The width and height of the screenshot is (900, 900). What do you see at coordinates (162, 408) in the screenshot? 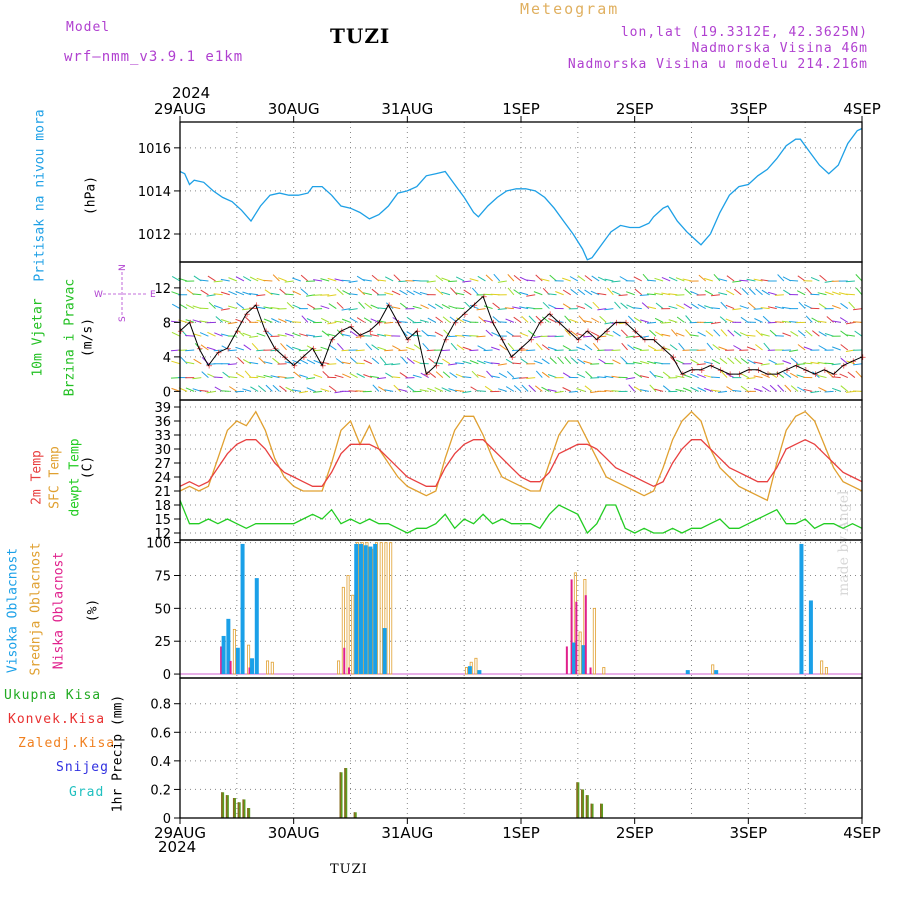
I see `y-tick-label: 39` at bounding box center [162, 408].